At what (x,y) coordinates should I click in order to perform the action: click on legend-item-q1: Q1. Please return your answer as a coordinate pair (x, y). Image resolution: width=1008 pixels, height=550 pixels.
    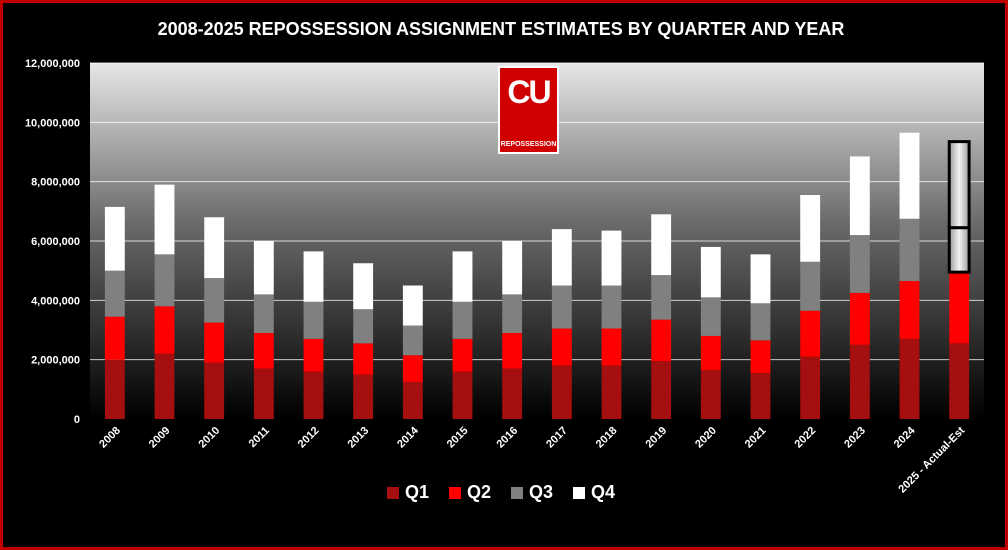
    Looking at the image, I should click on (407, 492).